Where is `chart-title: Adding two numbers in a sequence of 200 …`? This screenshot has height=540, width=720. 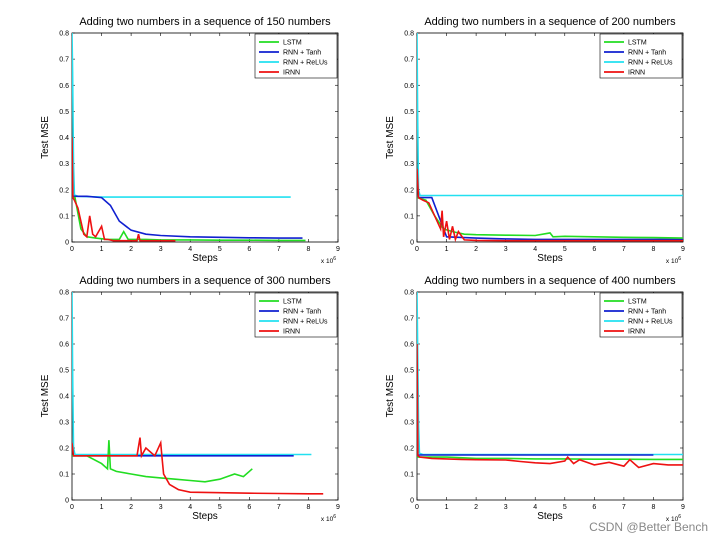
chart-title: Adding two numbers in a sequence of 200 … is located at coordinates (550, 22).